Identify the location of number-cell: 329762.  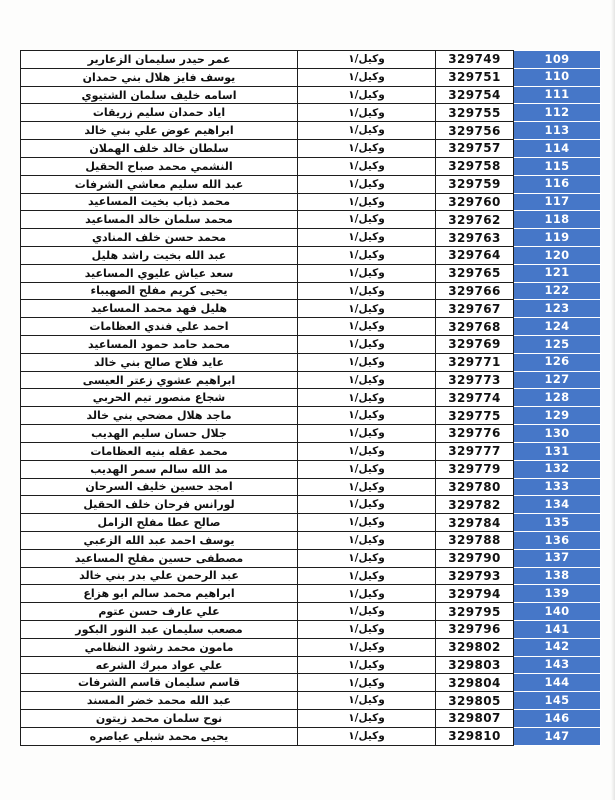
(474, 220).